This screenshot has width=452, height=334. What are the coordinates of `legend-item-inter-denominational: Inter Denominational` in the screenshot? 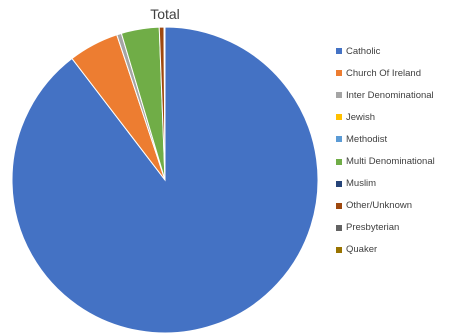 It's located at (385, 95).